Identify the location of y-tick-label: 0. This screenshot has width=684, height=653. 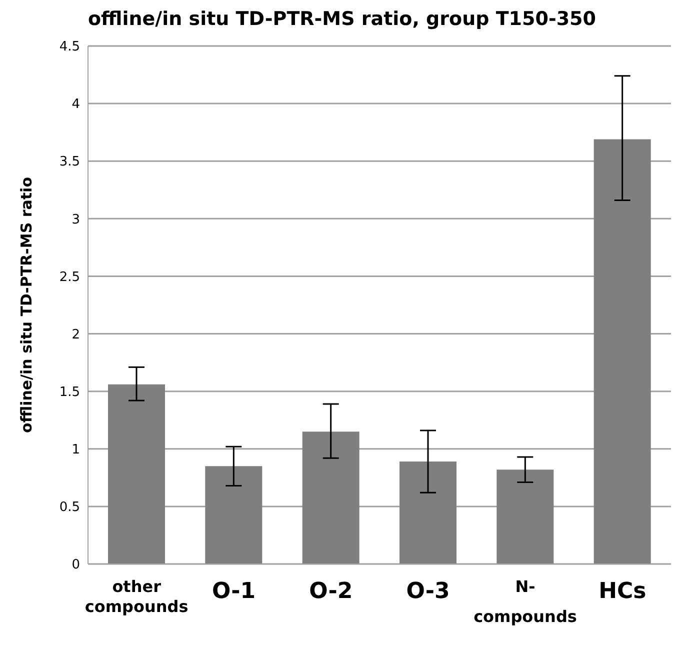
(76, 565).